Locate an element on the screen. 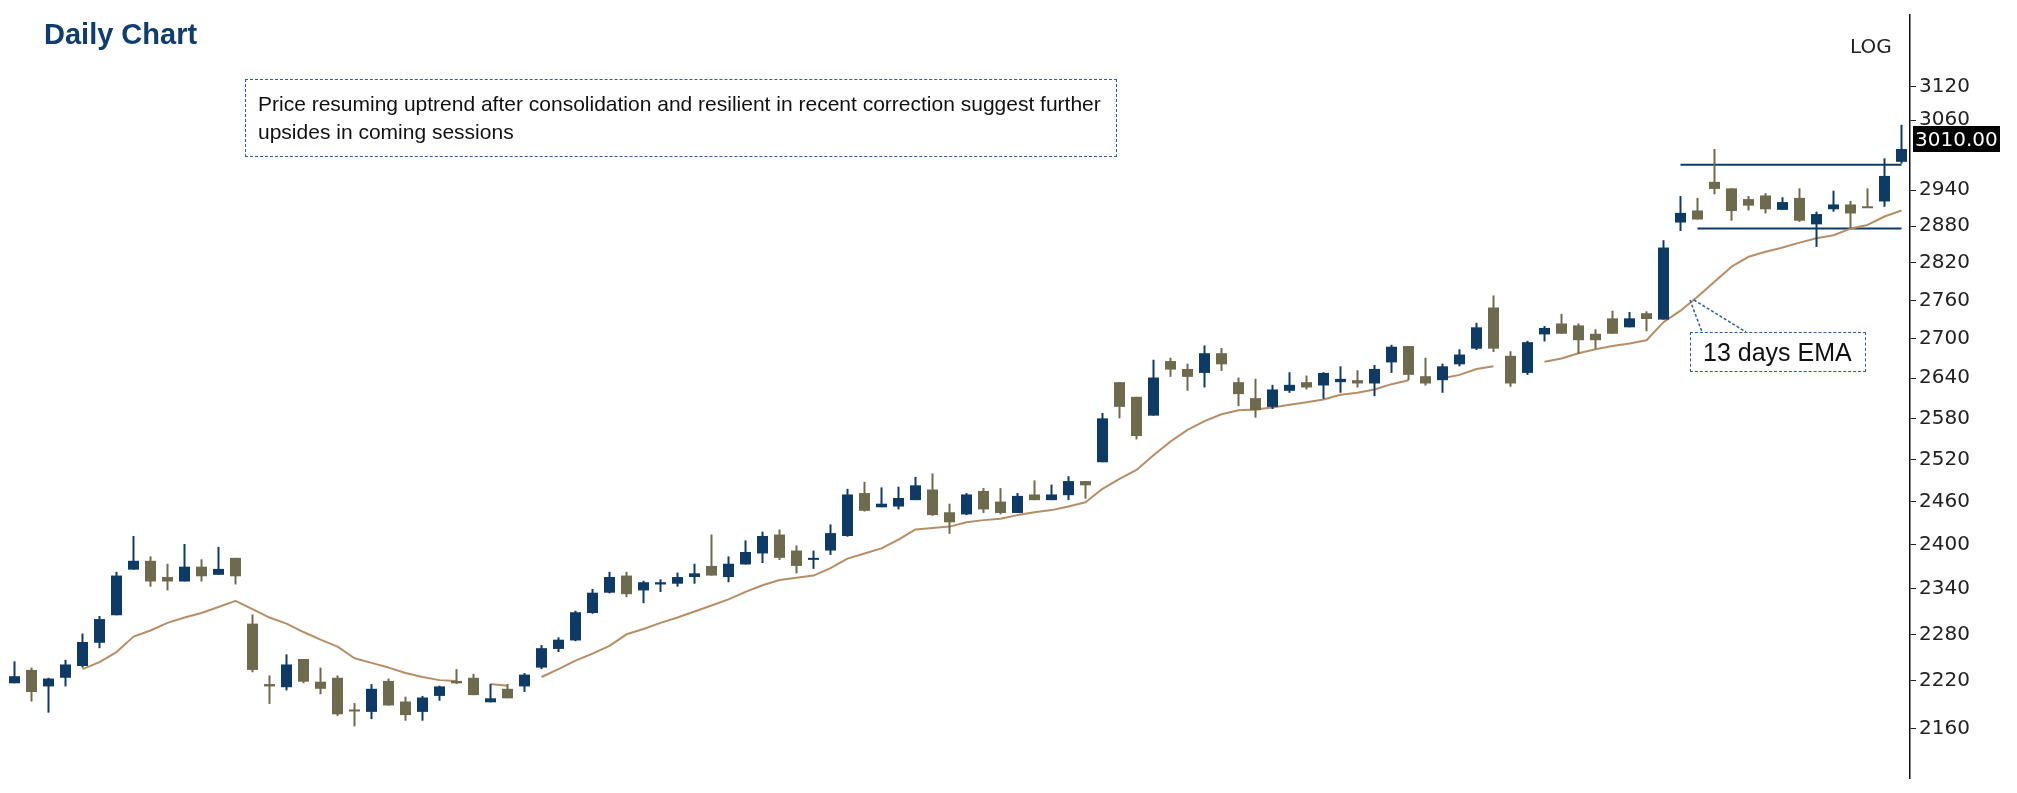 This screenshot has height=793, width=2017. annotation: LOG is located at coordinates (1871, 46).